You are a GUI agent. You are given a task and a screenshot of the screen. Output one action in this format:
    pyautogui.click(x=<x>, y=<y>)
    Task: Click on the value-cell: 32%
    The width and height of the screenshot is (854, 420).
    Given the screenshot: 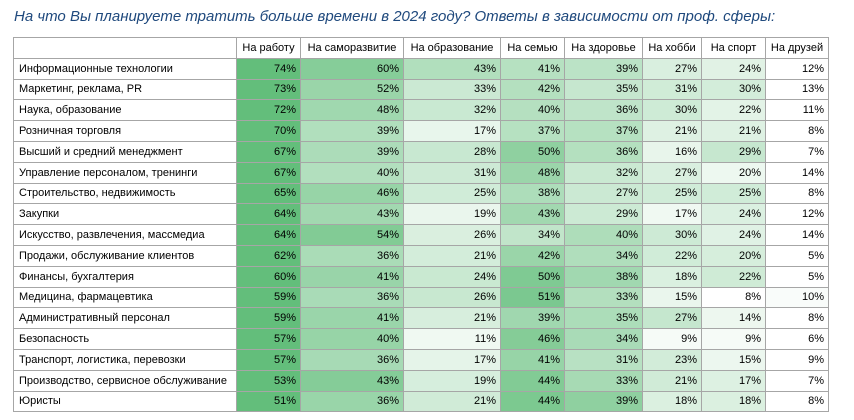 What is the action you would take?
    pyautogui.click(x=603, y=172)
    